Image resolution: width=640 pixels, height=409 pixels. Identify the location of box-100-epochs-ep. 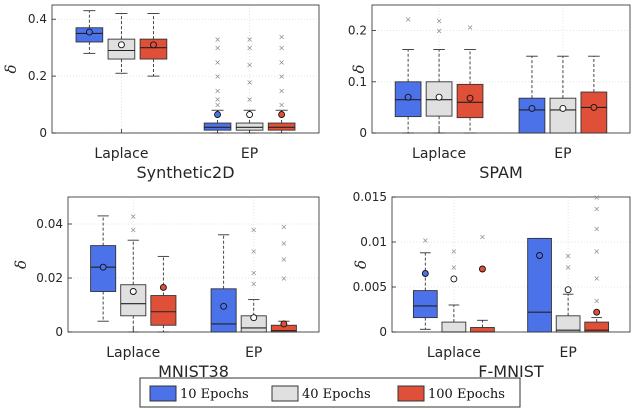
(594, 94).